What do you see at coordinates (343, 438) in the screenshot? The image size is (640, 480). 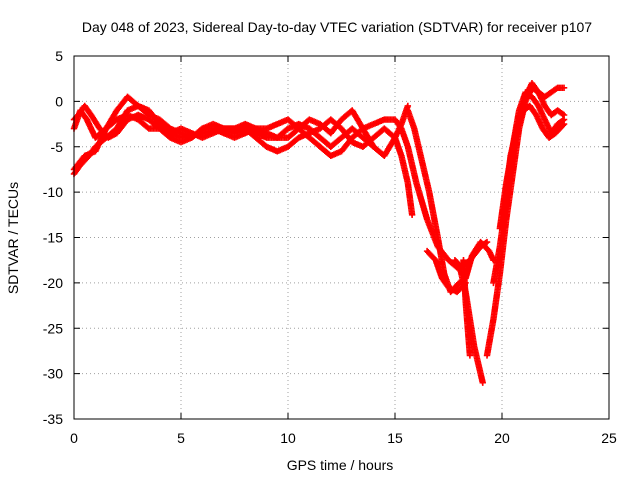 I see `x-tick-labels: 0 5 10 15 20 25` at bounding box center [343, 438].